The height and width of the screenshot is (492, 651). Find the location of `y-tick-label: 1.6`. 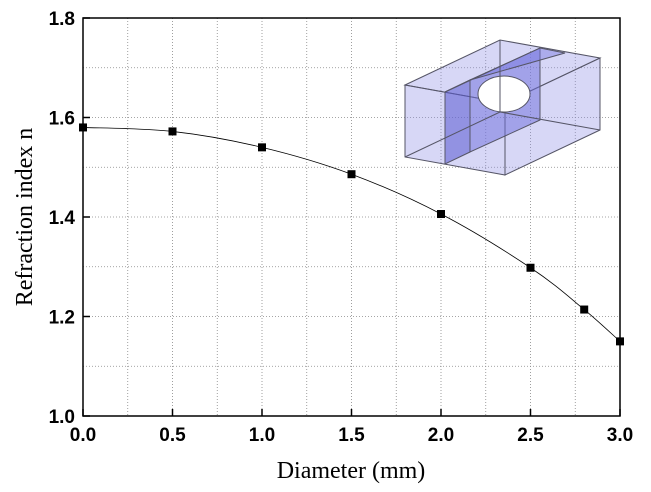

y-tick-label: 1.6 is located at coordinates (62, 119).